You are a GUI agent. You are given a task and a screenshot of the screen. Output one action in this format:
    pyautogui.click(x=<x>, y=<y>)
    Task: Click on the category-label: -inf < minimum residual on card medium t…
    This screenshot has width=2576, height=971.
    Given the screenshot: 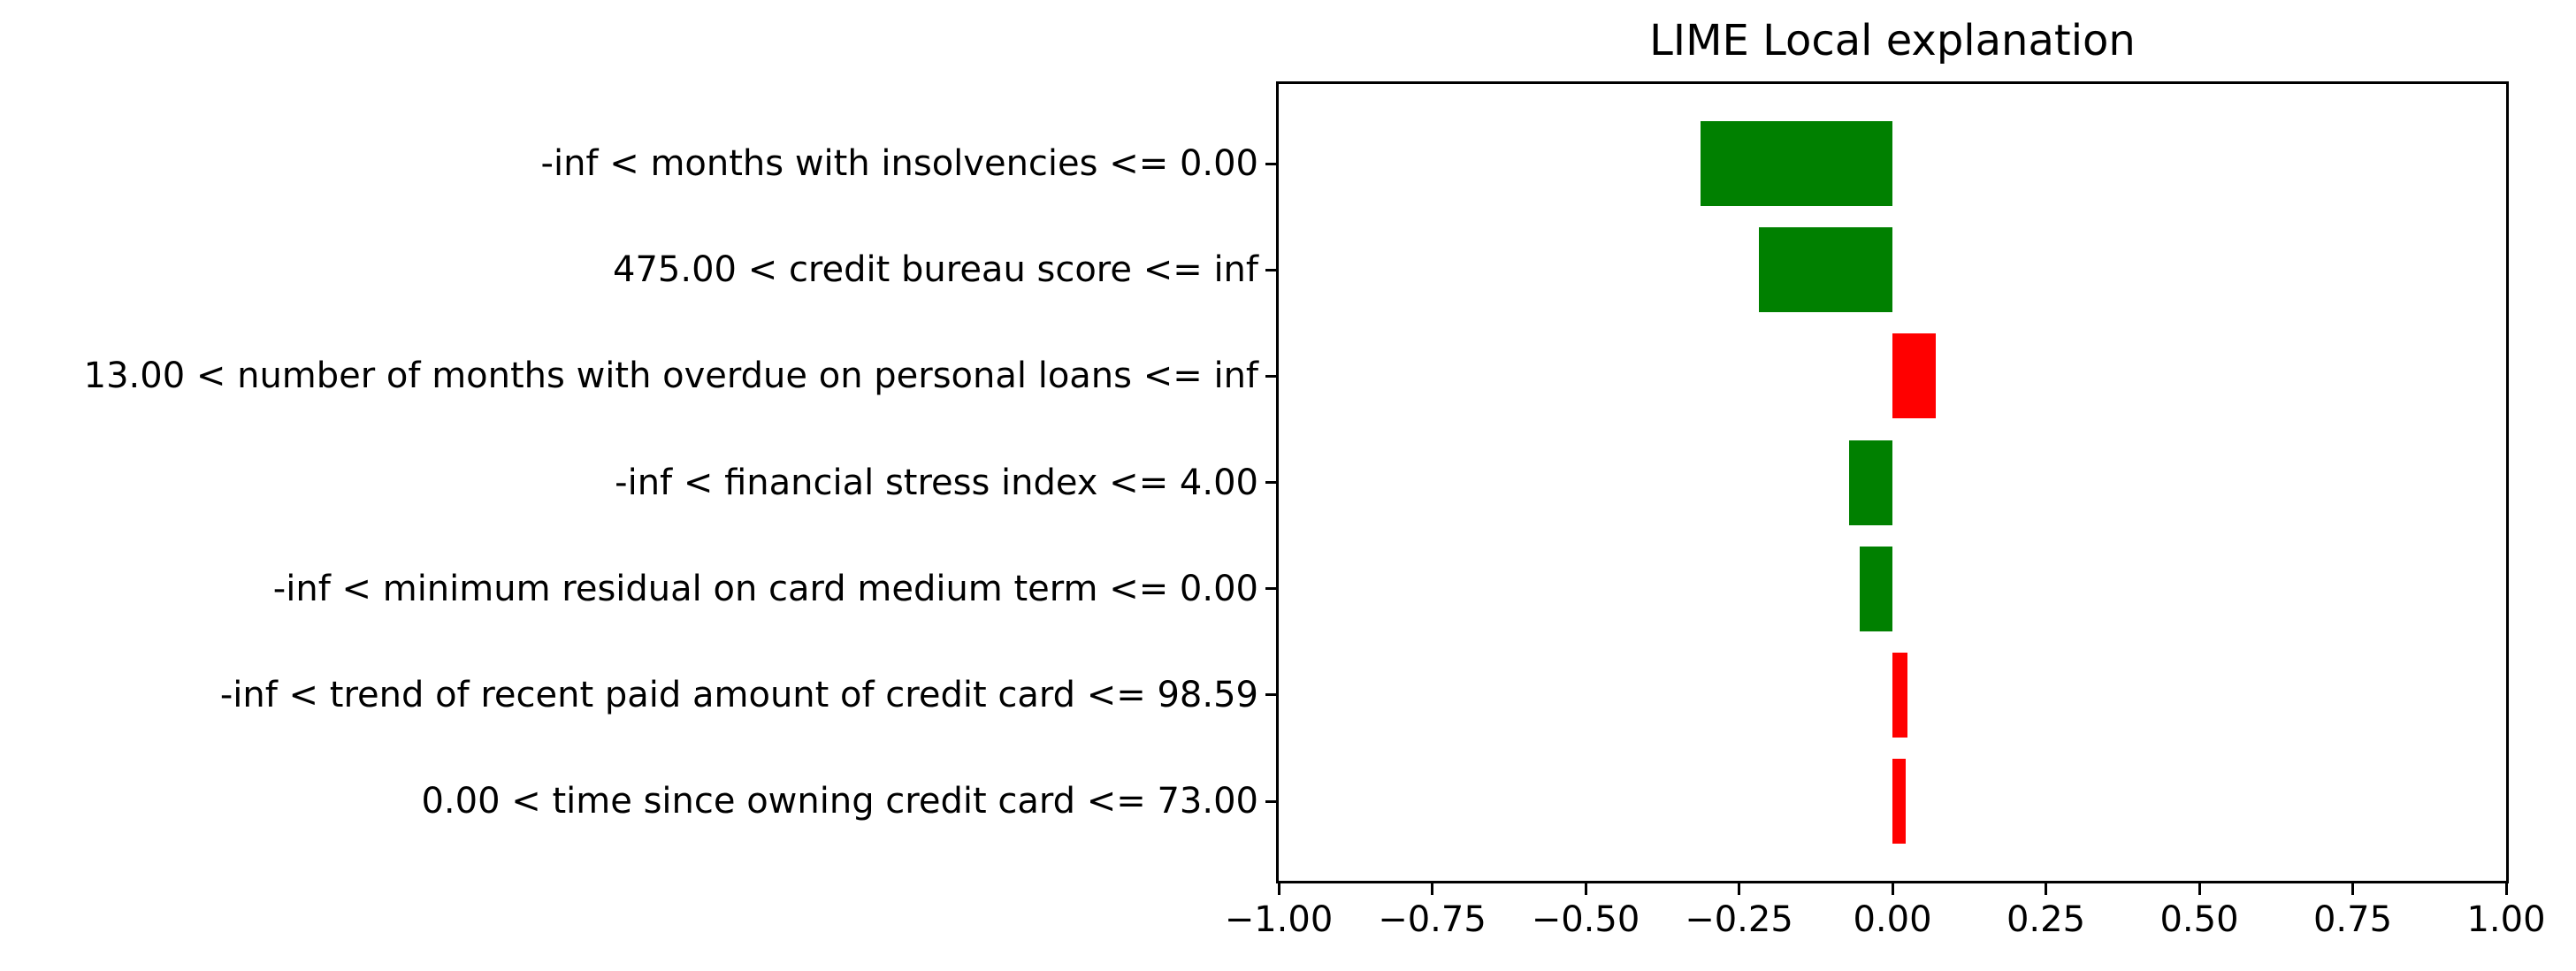 What is the action you would take?
    pyautogui.click(x=765, y=588)
    